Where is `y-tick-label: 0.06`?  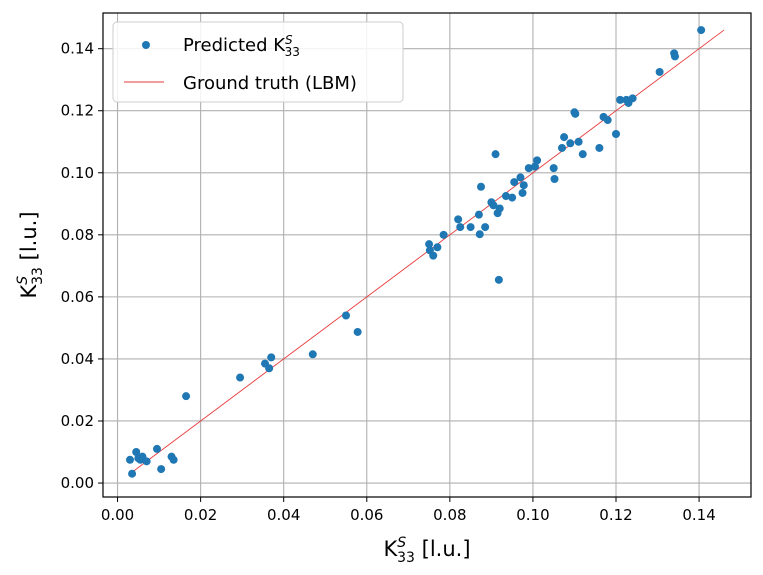 y-tick-label: 0.06 is located at coordinates (77, 297).